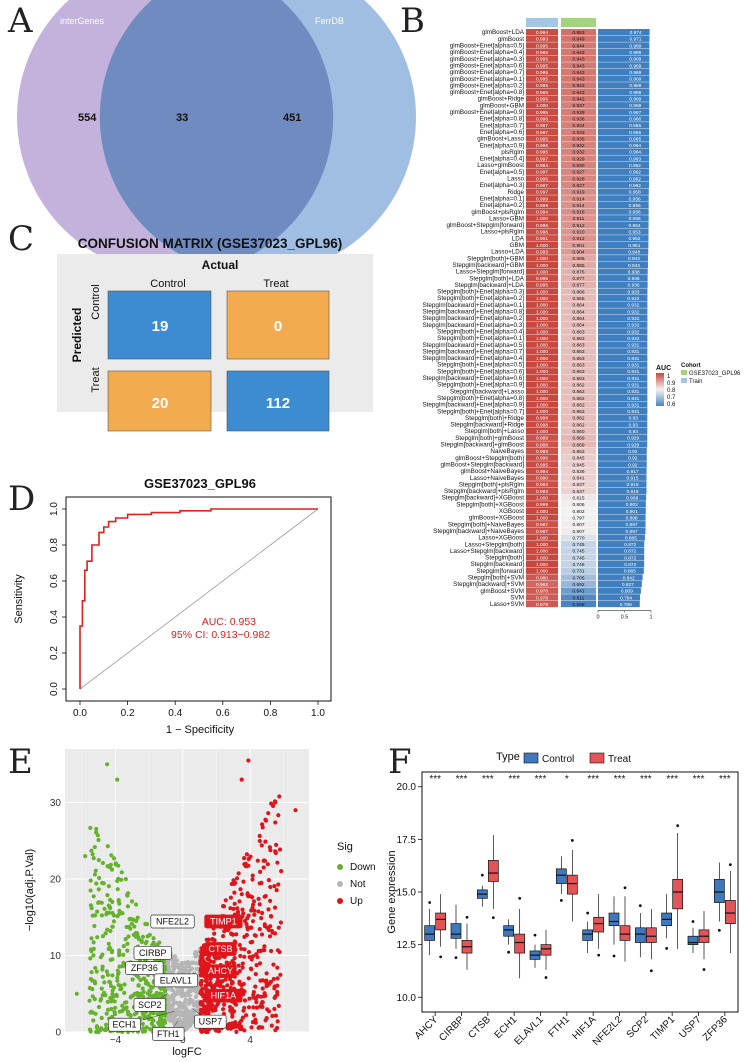 This screenshot has width=744, height=1062. What do you see at coordinates (400, 762) in the screenshot?
I see `panel-label-f: F` at bounding box center [400, 762].